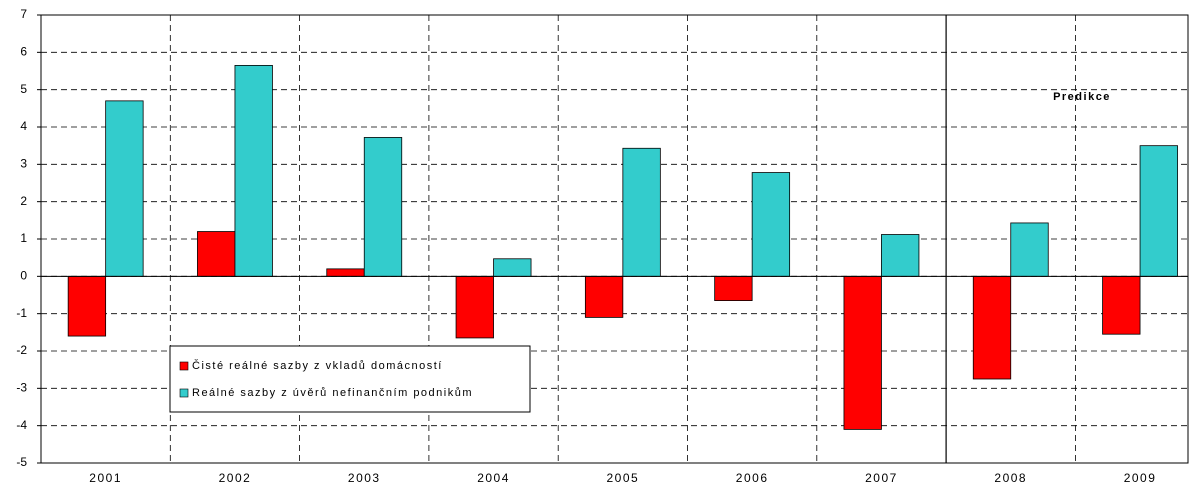 The width and height of the screenshot is (1193, 490). What do you see at coordinates (364, 478) in the screenshot?
I see `x-tick-label: 2003` at bounding box center [364, 478].